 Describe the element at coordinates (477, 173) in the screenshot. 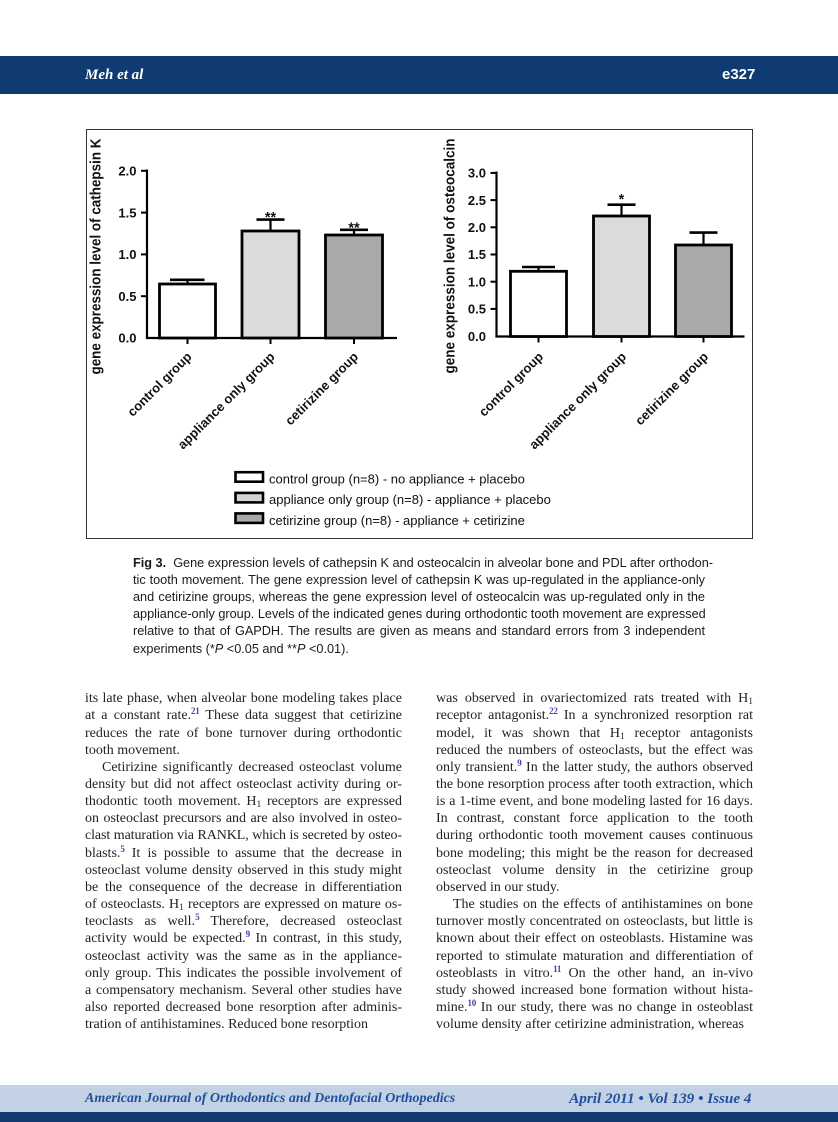

I see `svg-text: 3.0` at that location.